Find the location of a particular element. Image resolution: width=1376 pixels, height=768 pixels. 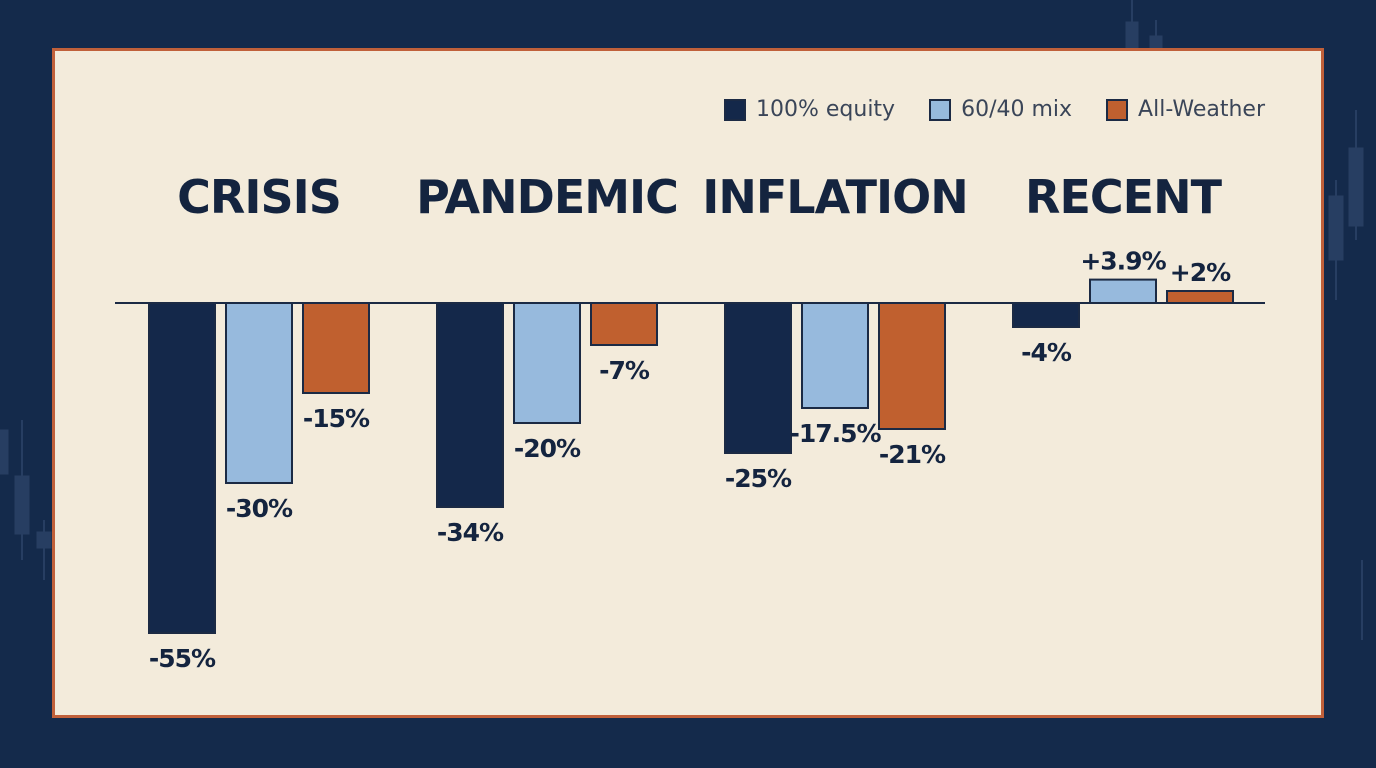

category-title-pandemic: PANDEMIC is located at coordinates (547, 197).